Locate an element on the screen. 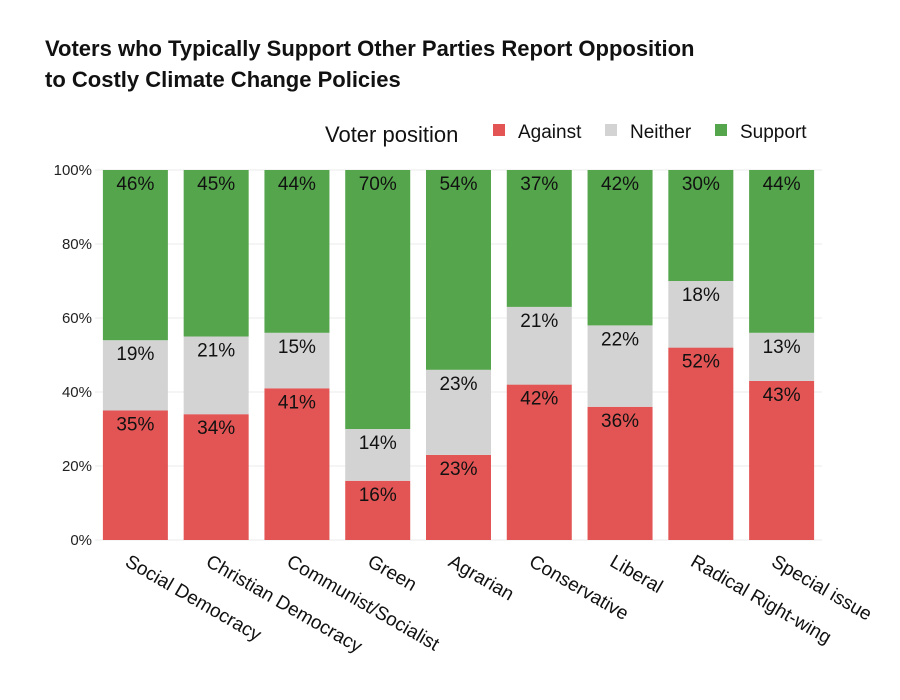 The image size is (900, 700). data-label-neither: 19% is located at coordinates (135, 354).